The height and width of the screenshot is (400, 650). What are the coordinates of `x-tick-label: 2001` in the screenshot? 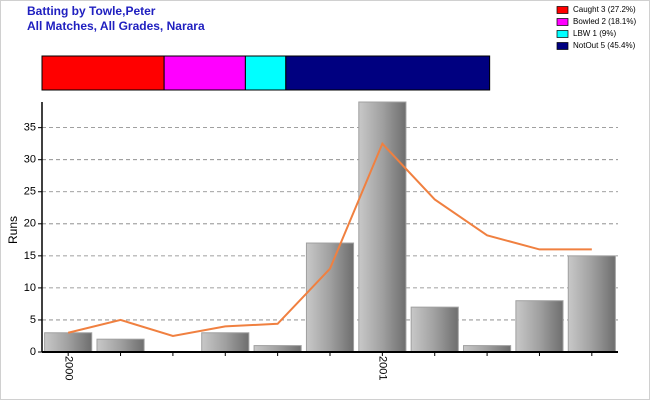 It's located at (382, 368).